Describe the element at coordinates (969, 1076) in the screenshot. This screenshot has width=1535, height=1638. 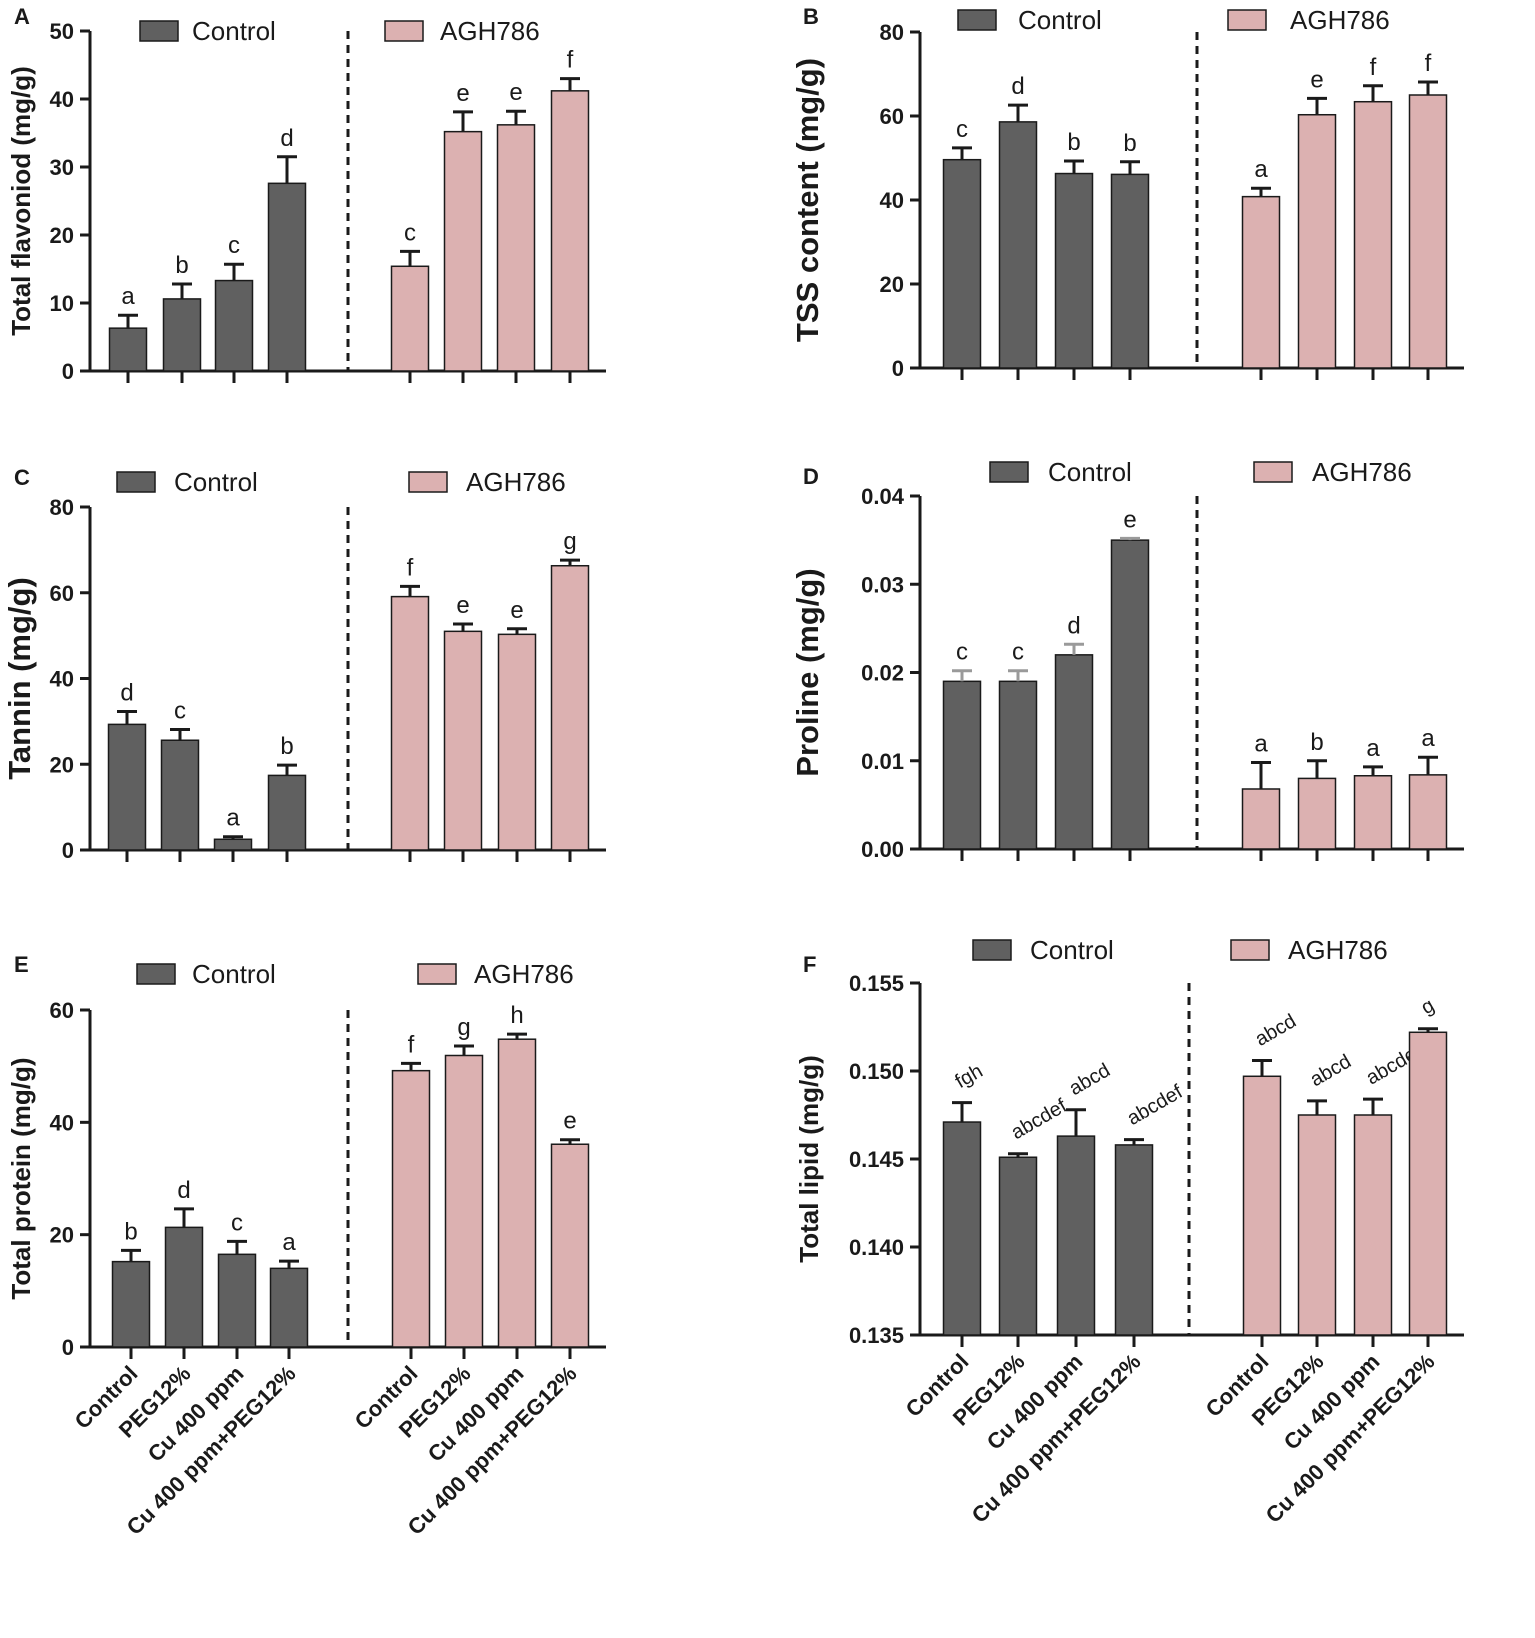
I see `significance-letter: fgh` at that location.